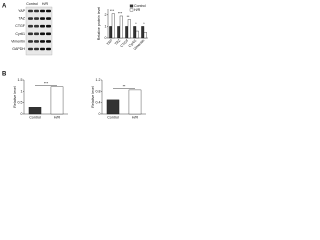  I want to click on x-tick-label: TAZ, so click(118, 42).